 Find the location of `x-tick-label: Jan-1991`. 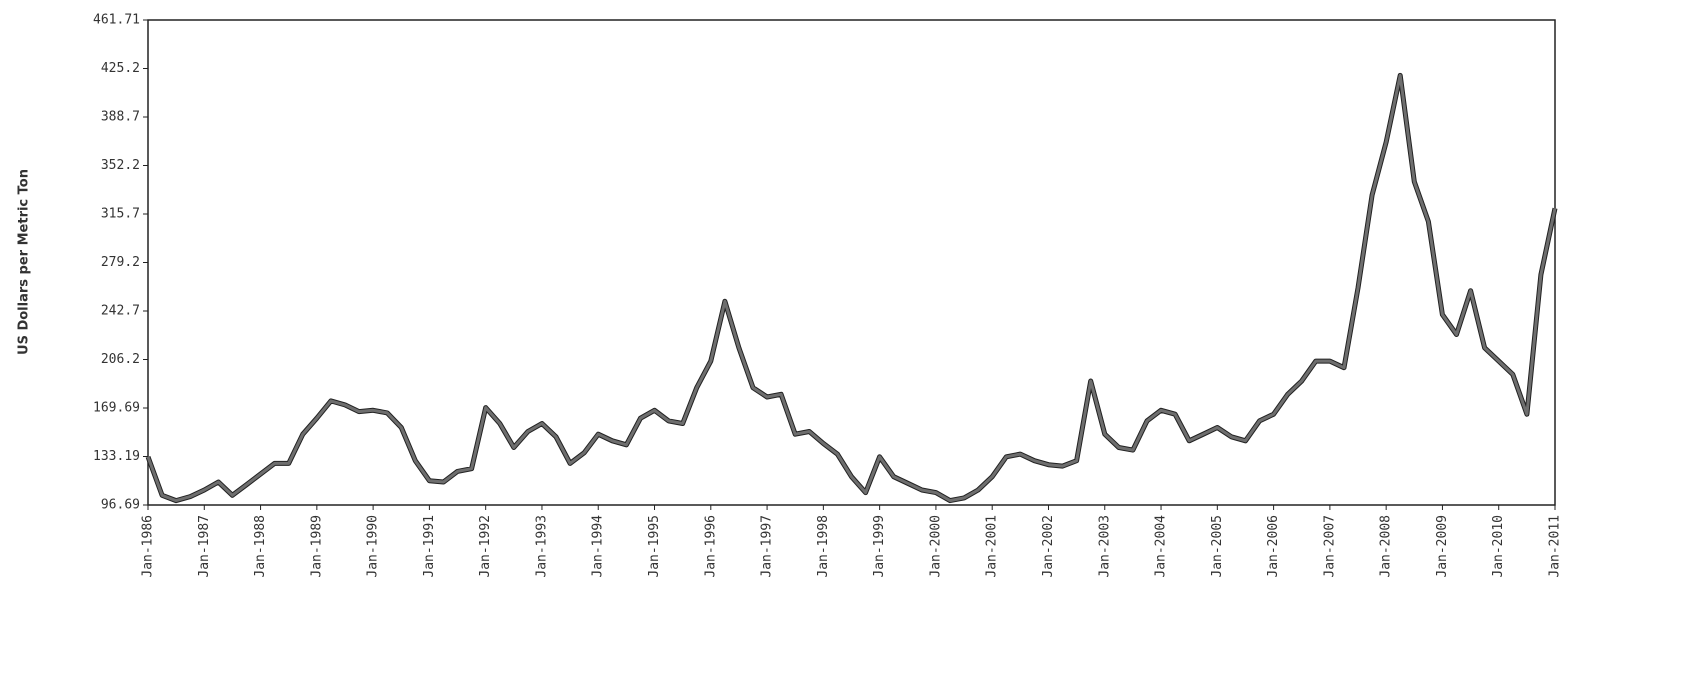

x-tick-label: Jan-1991 is located at coordinates (429, 546).